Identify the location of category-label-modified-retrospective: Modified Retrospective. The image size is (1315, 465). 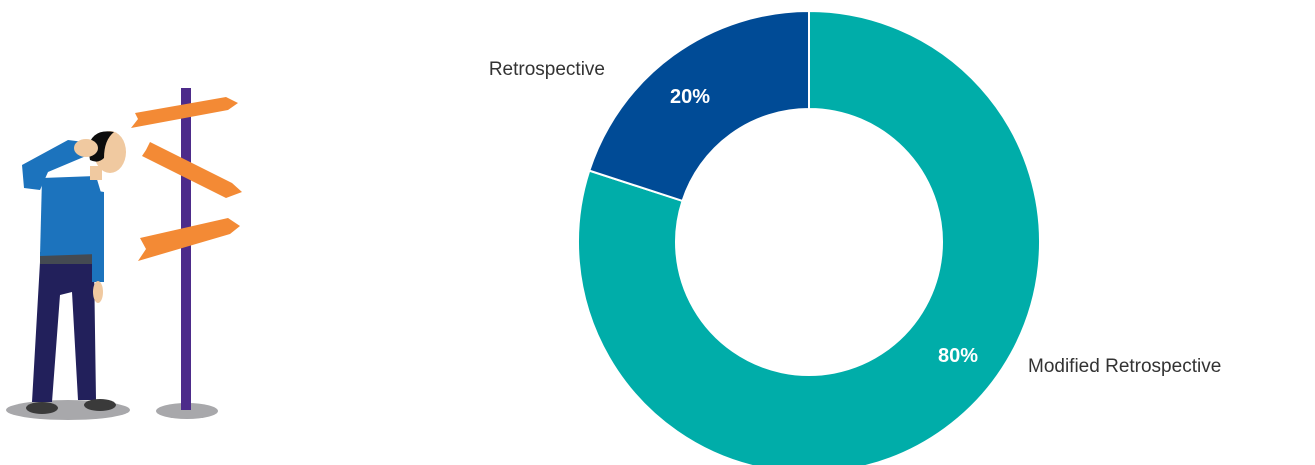
(1124, 366).